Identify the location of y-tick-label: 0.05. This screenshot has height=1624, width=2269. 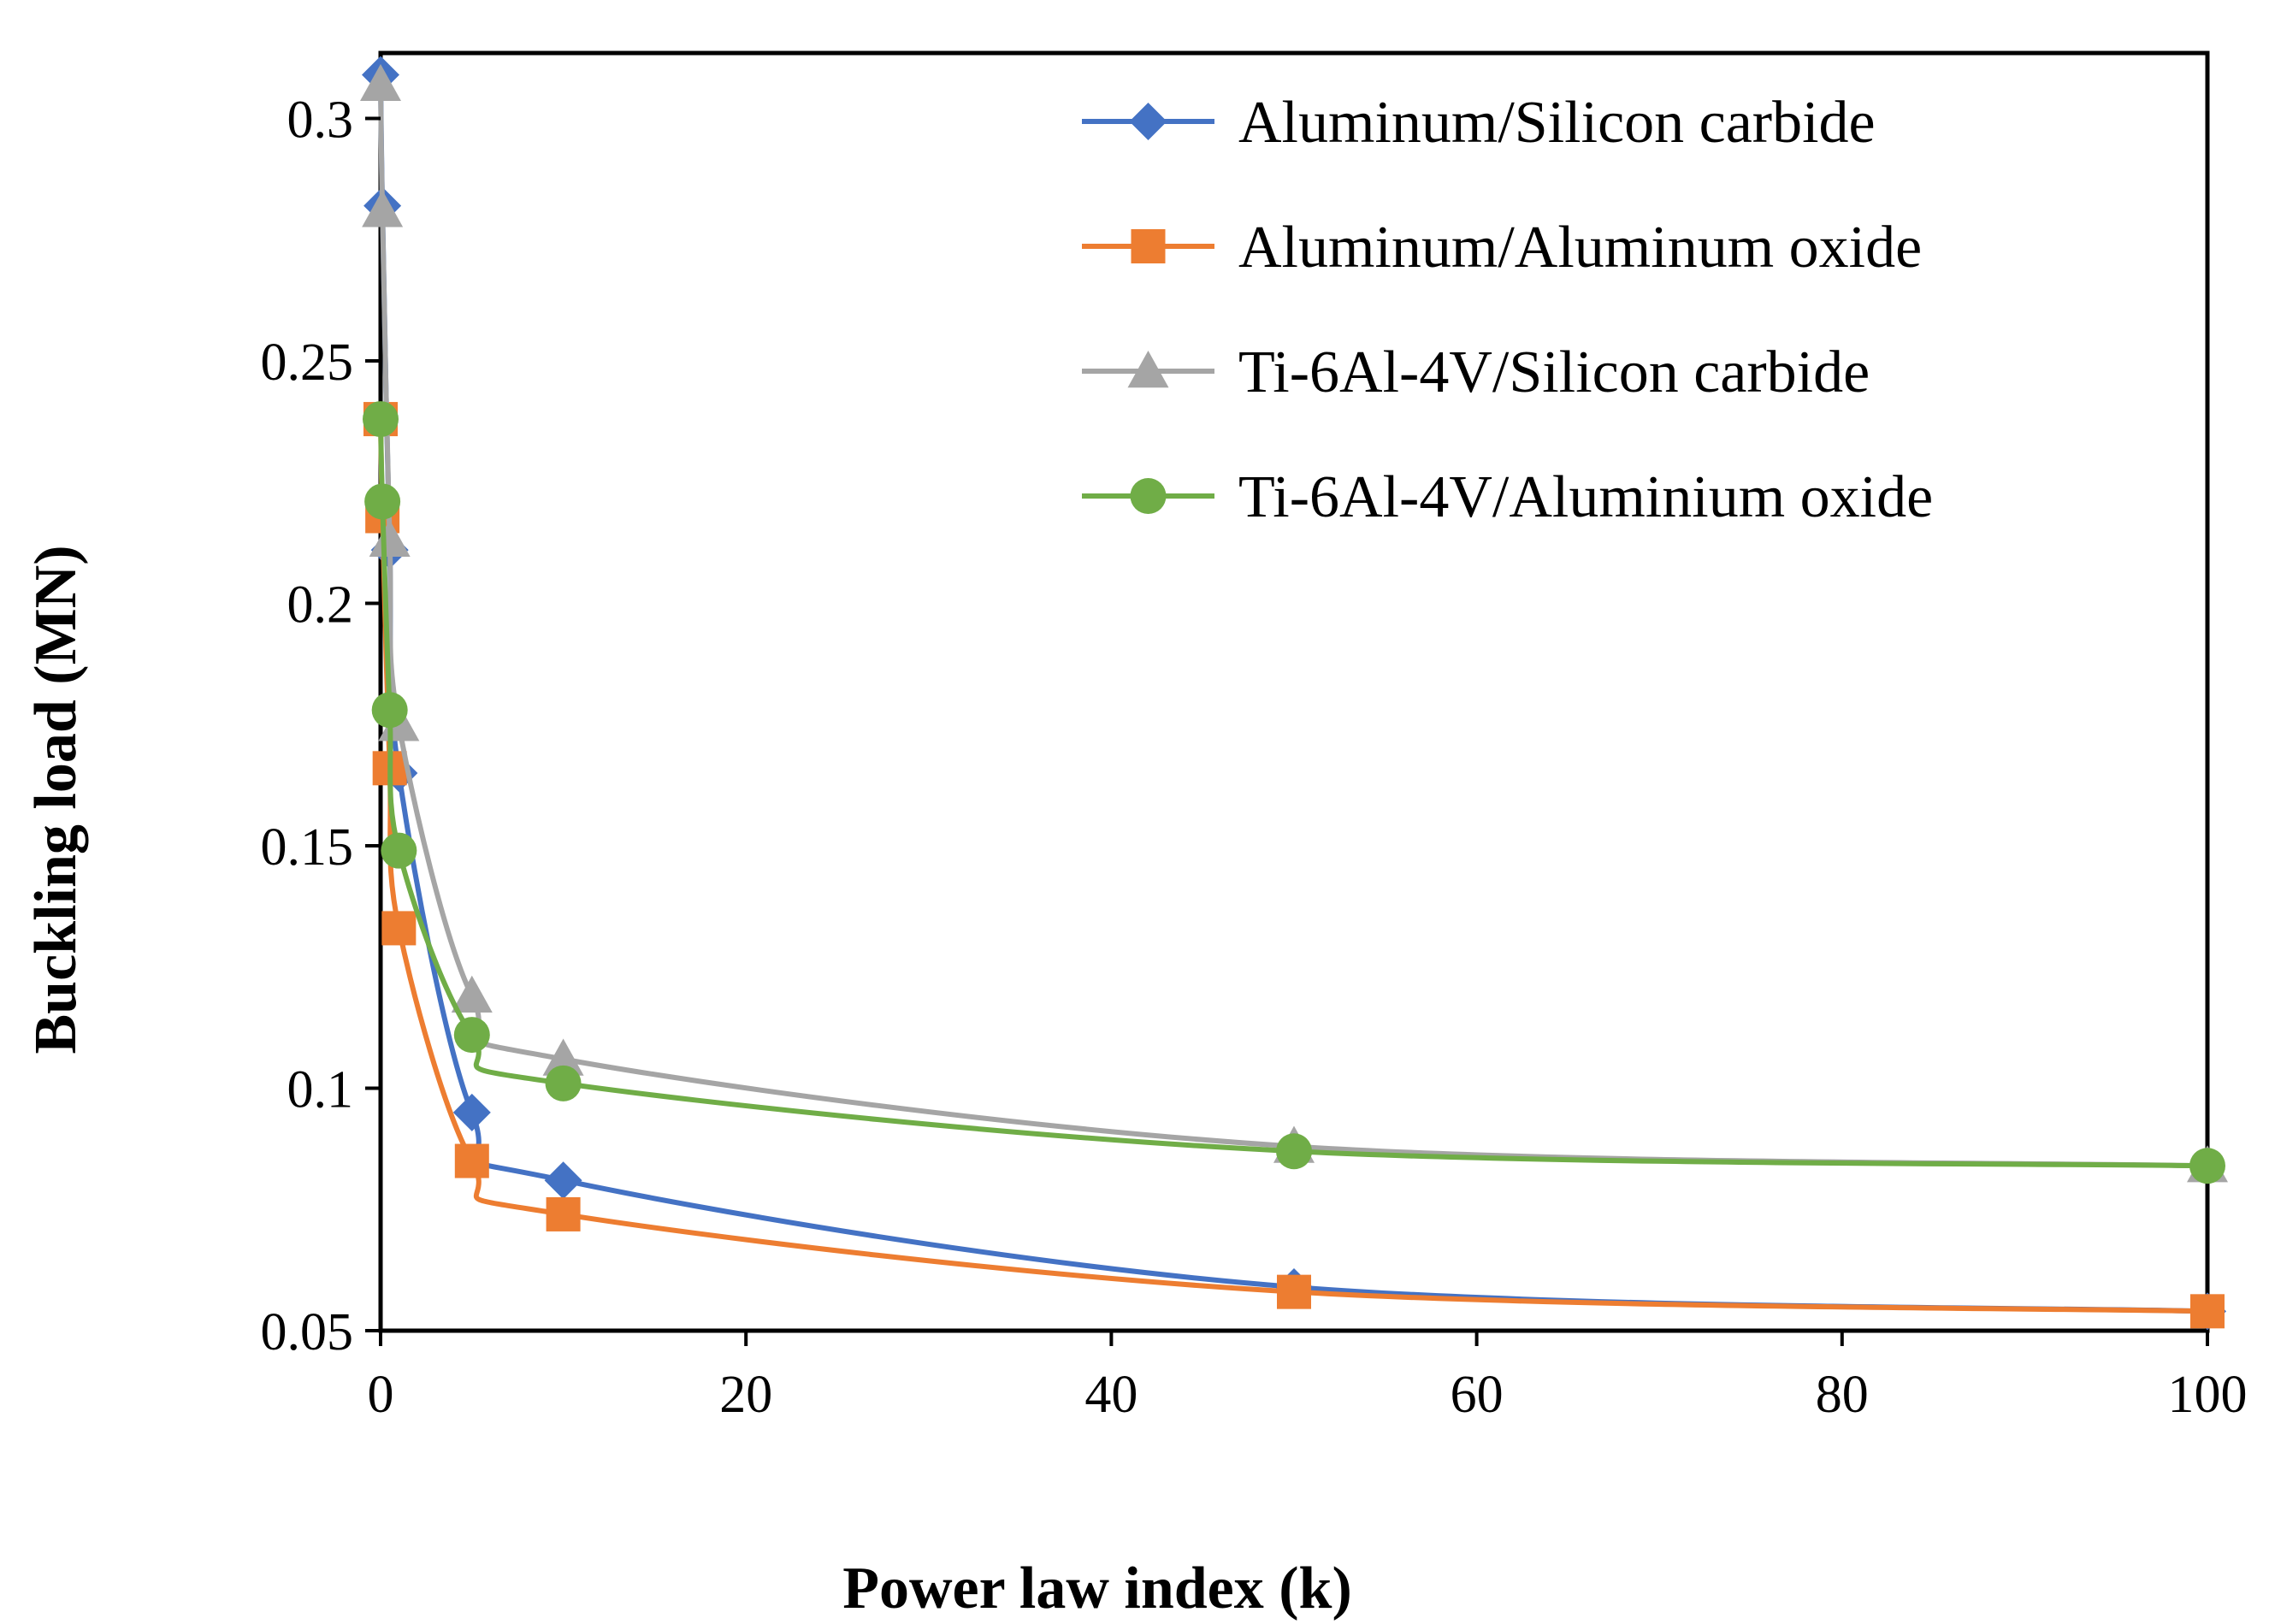
(307, 1332).